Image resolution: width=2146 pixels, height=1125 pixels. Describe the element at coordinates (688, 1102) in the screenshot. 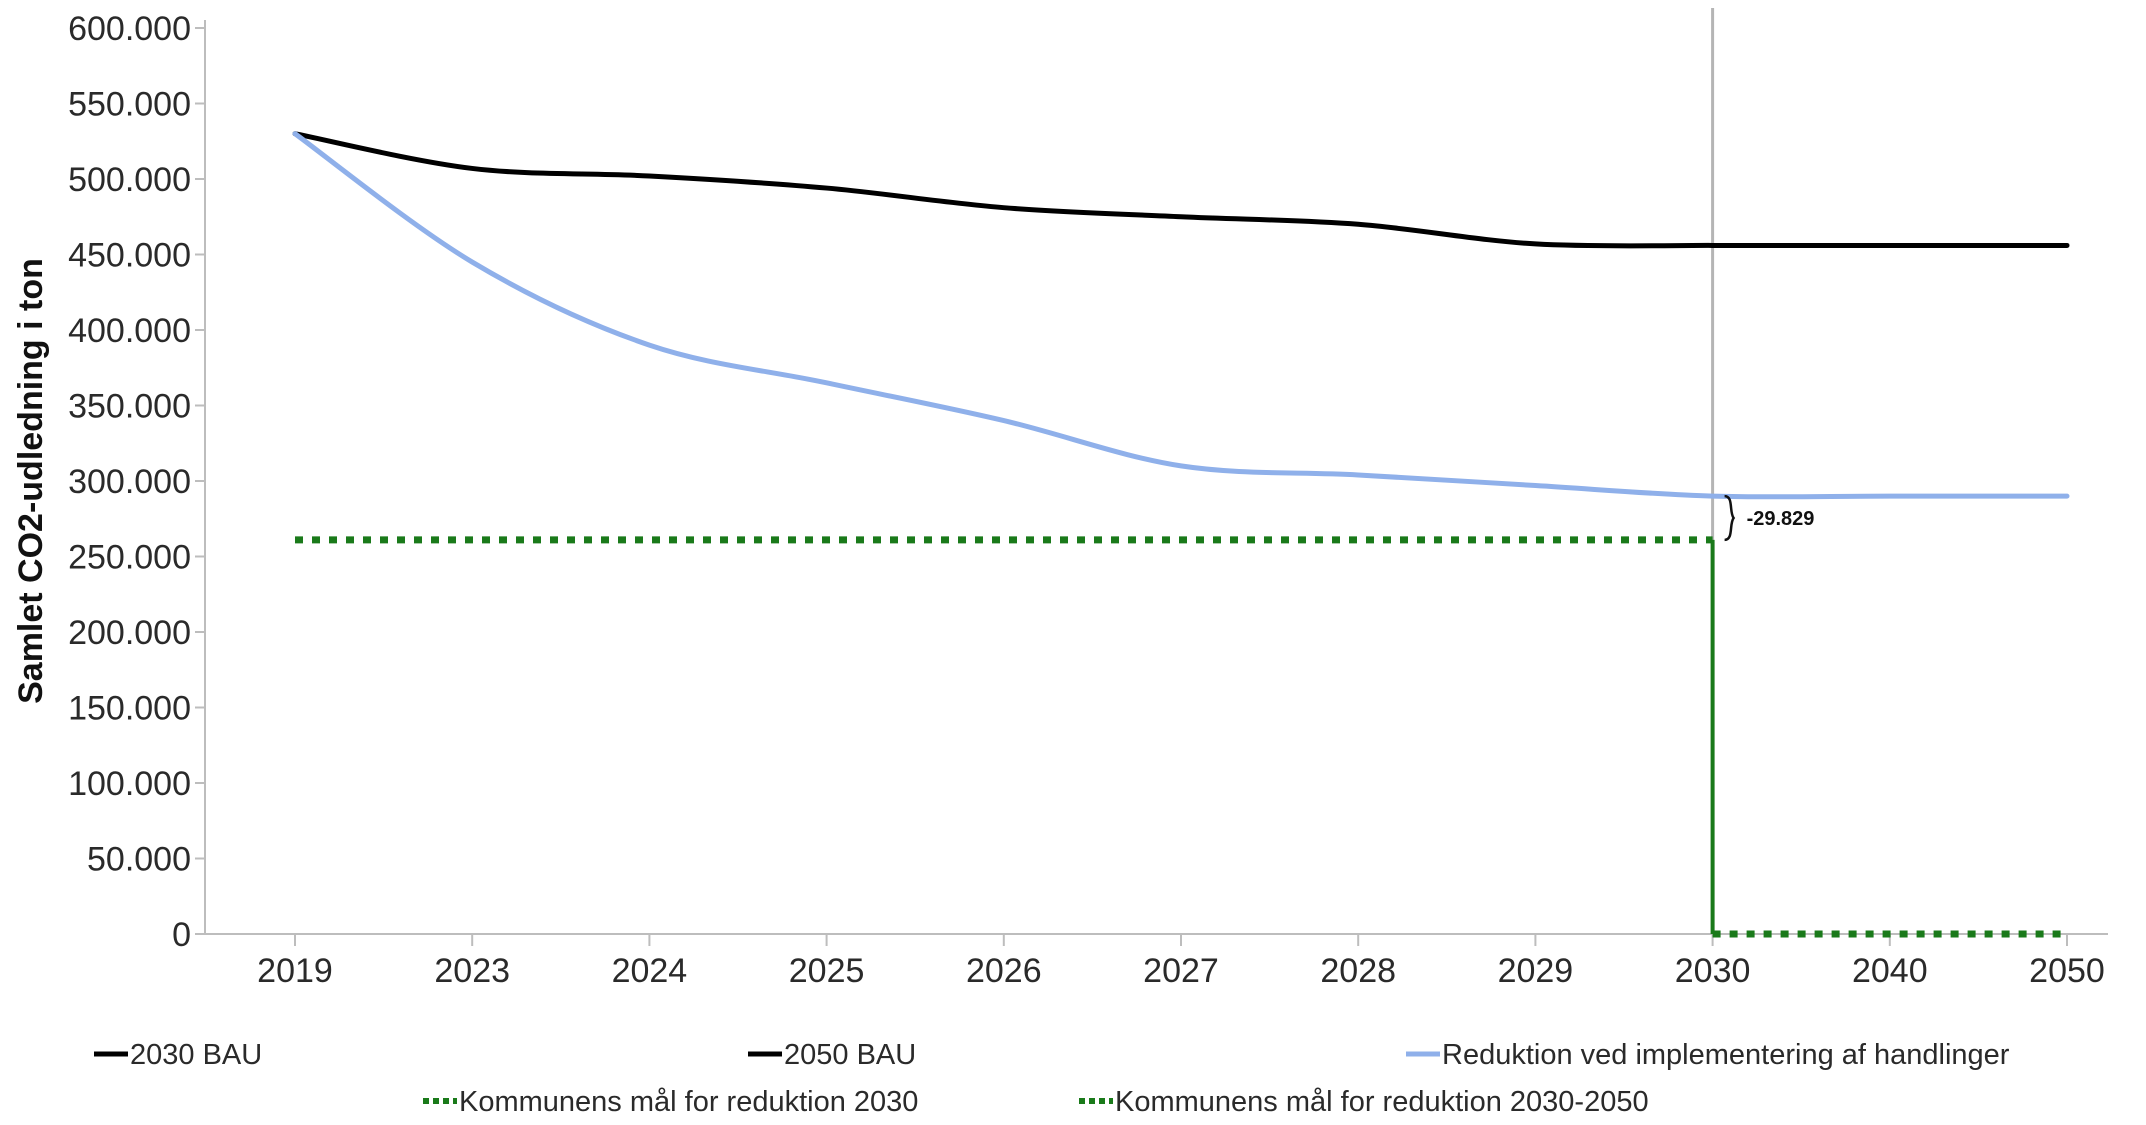

I see `legend-label: Kommunens mål for reduktion 2030` at that location.